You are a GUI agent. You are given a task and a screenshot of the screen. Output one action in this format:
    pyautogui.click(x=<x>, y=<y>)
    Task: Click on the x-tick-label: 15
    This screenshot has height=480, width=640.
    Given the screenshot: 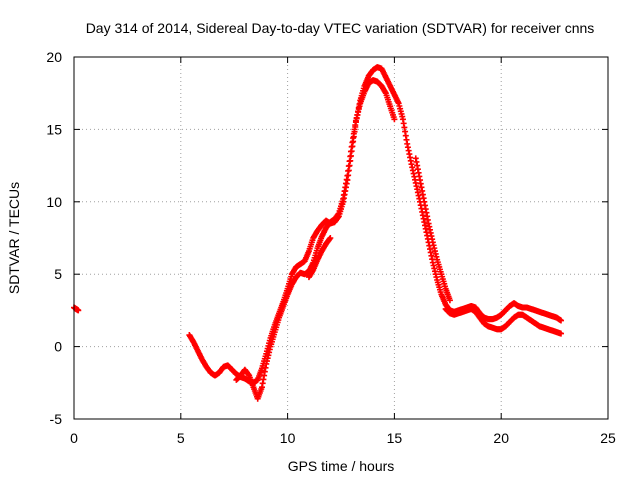 What is the action you would take?
    pyautogui.click(x=395, y=438)
    